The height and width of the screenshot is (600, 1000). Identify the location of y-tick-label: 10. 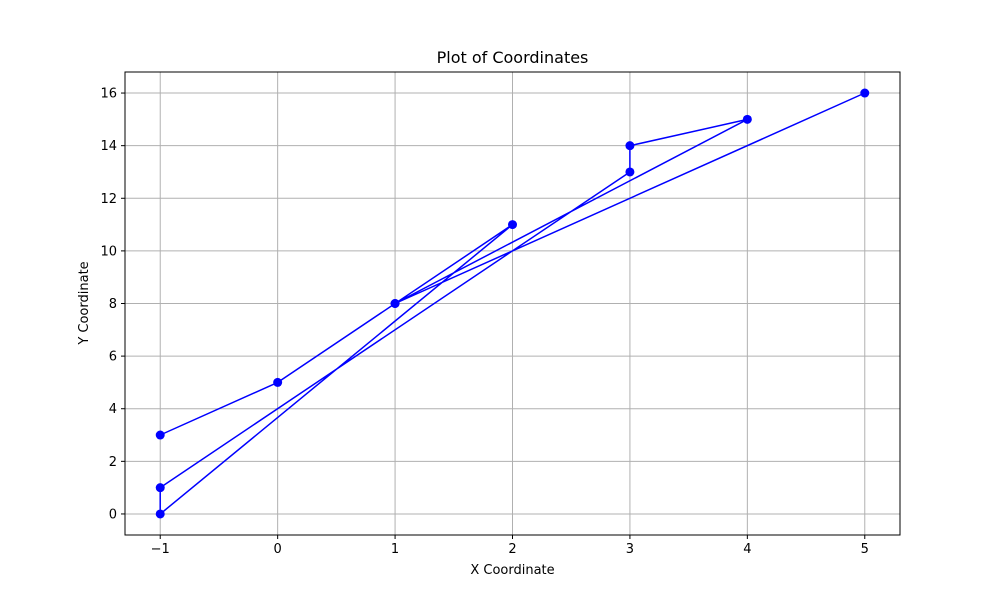
(108, 251).